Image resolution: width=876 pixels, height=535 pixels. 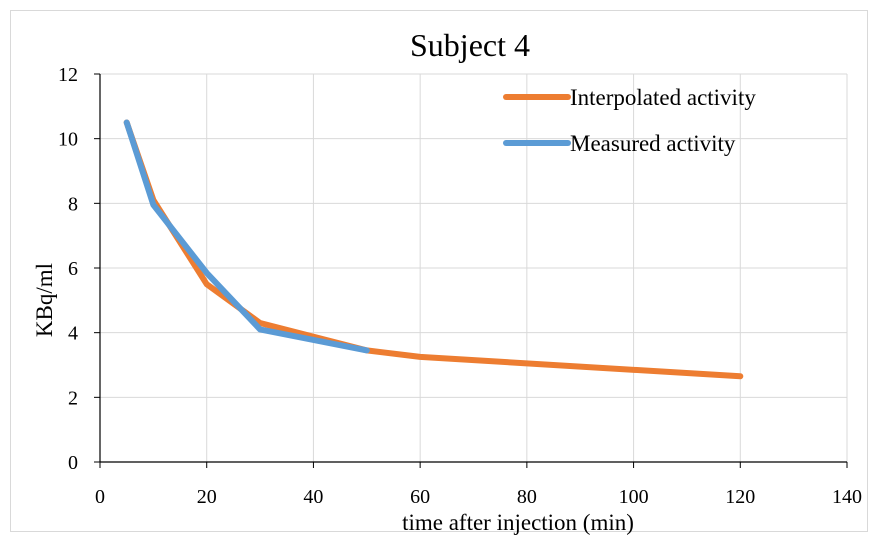 What do you see at coordinates (73, 463) in the screenshot?
I see `y-tick-label: 0` at bounding box center [73, 463].